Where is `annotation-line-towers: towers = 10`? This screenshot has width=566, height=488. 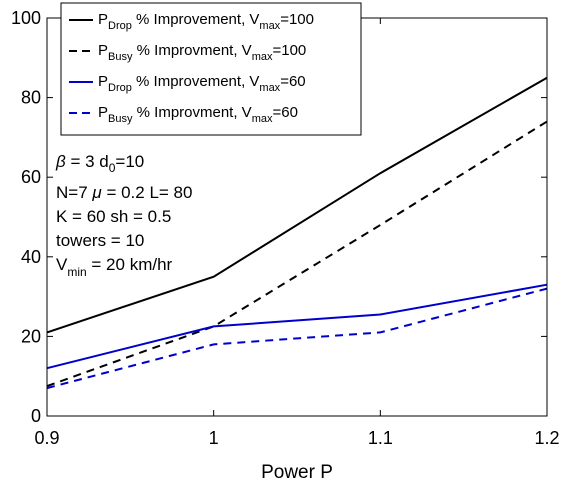
annotation-line-towers: towers = 10 is located at coordinates (100, 240).